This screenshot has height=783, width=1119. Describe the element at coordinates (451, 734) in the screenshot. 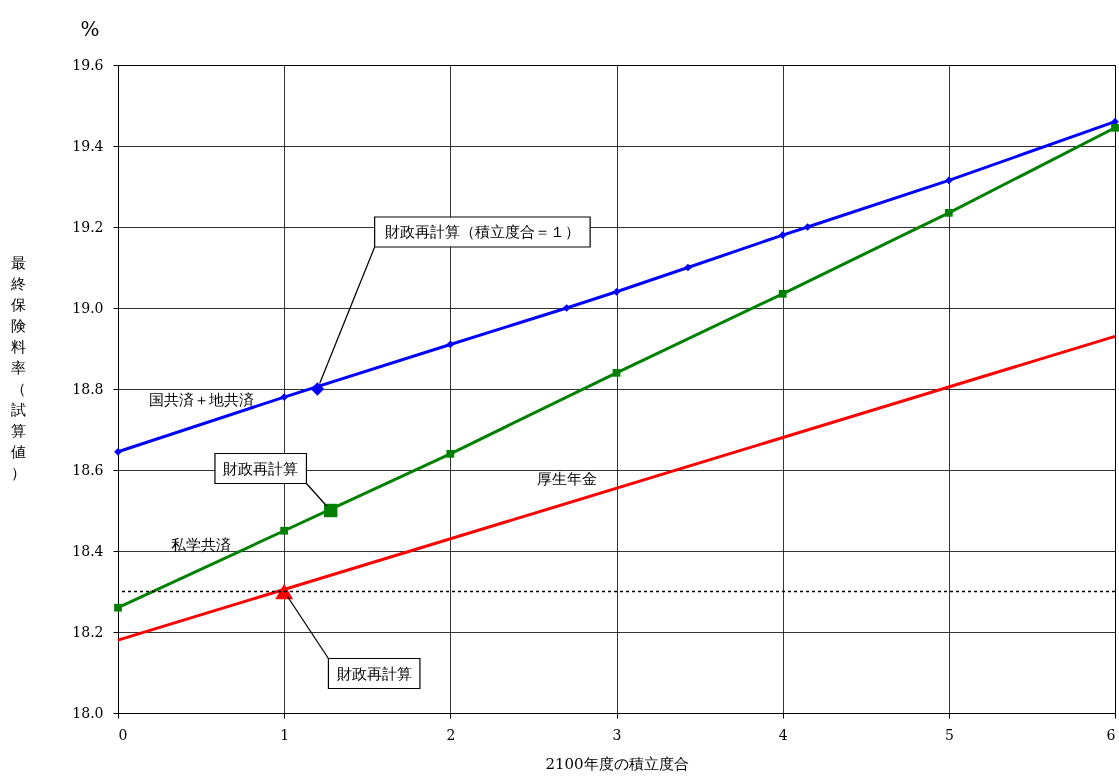

I see `x-tick-label: 2` at that location.